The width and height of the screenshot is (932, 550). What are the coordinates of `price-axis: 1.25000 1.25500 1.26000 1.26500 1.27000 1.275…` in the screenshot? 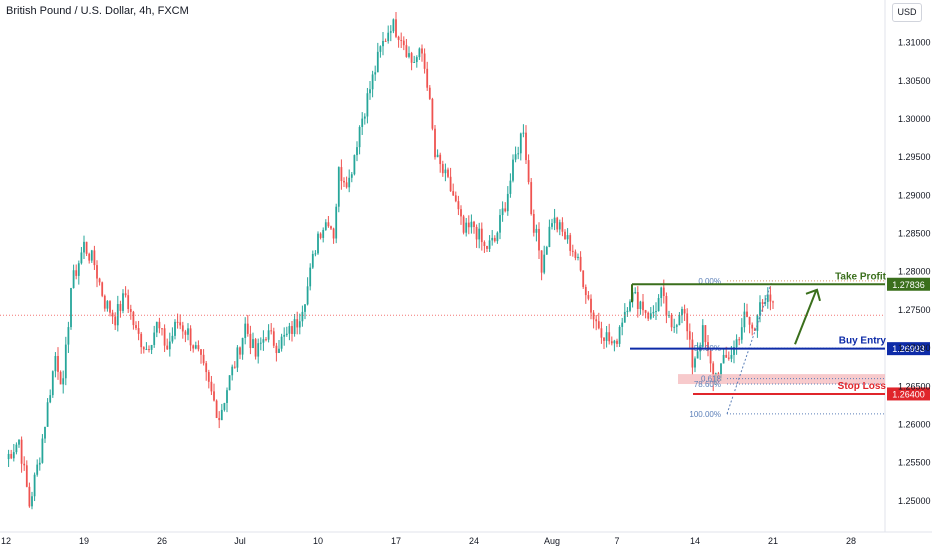 It's located at (914, 272).